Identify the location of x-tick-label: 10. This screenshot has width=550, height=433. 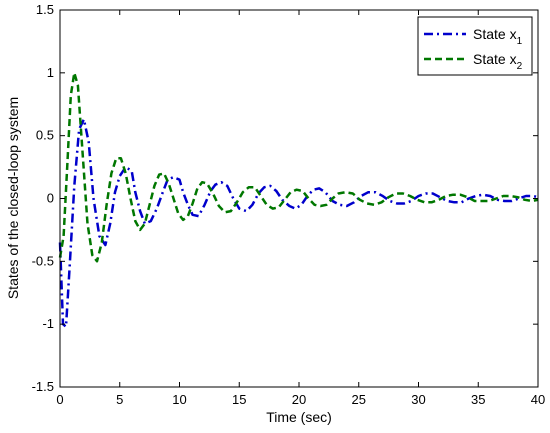
(179, 399).